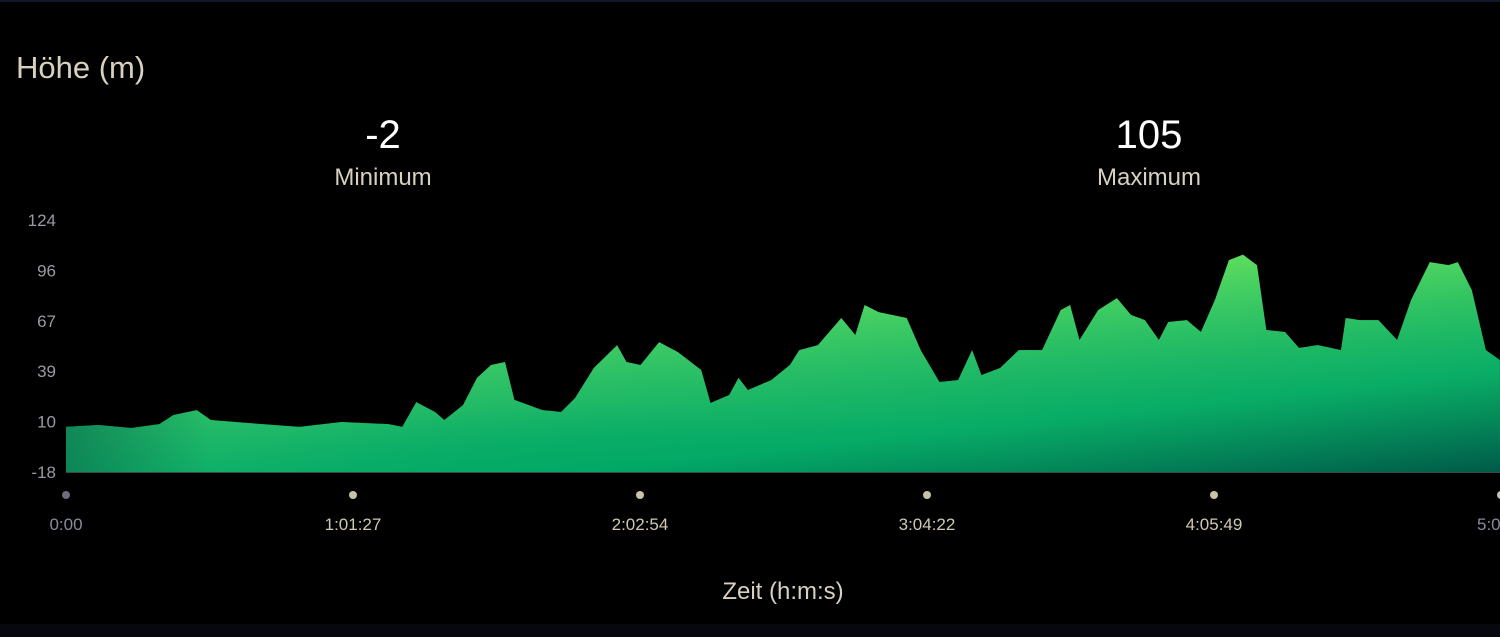 The width and height of the screenshot is (1500, 637). What do you see at coordinates (1149, 135) in the screenshot?
I see `stat-maximum-value: 105` at bounding box center [1149, 135].